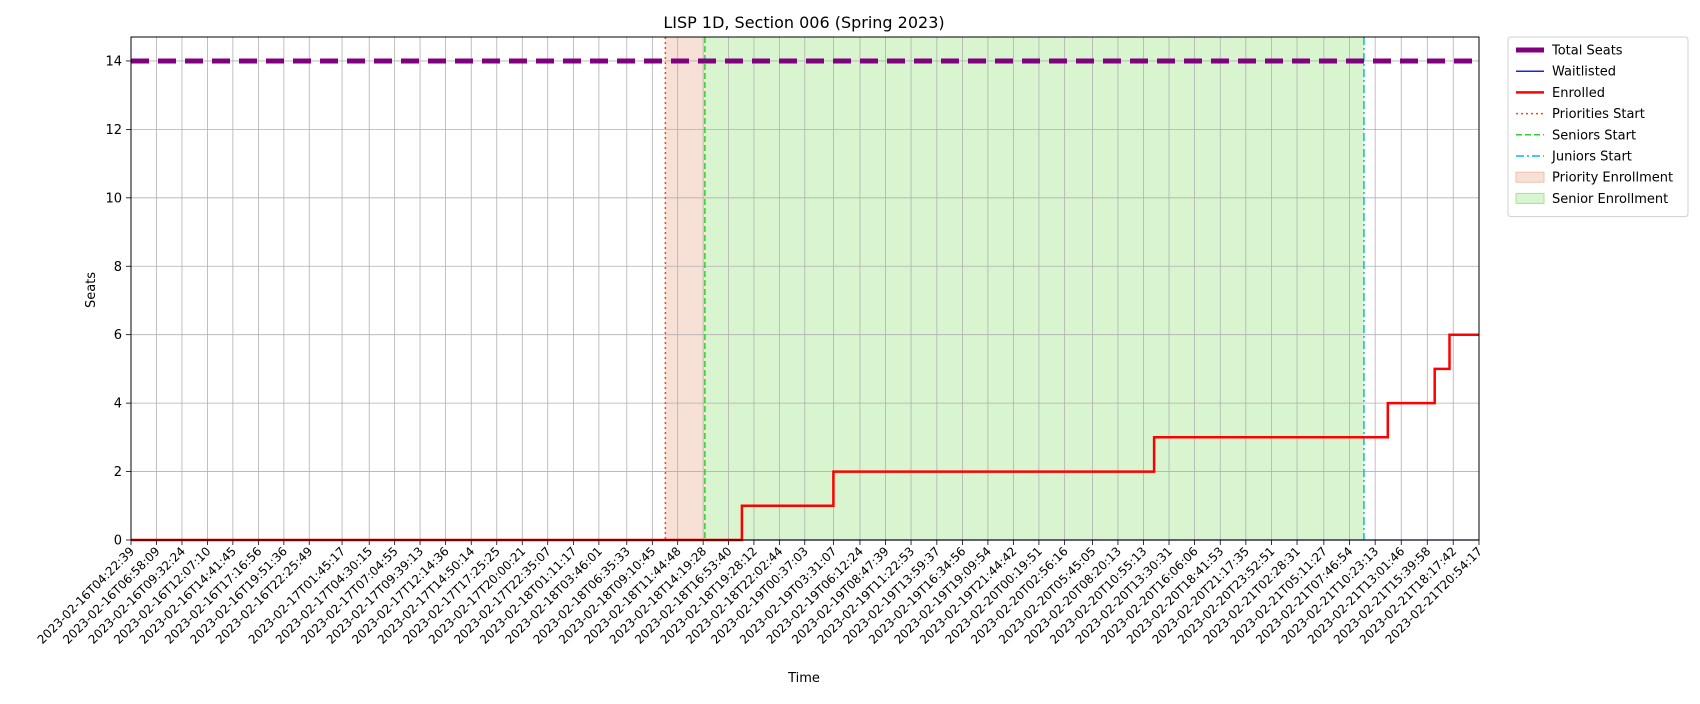 Image resolution: width=1700 pixels, height=704 pixels. What do you see at coordinates (1578, 93) in the screenshot?
I see `legend-label-enrolled: Enrolled` at bounding box center [1578, 93].